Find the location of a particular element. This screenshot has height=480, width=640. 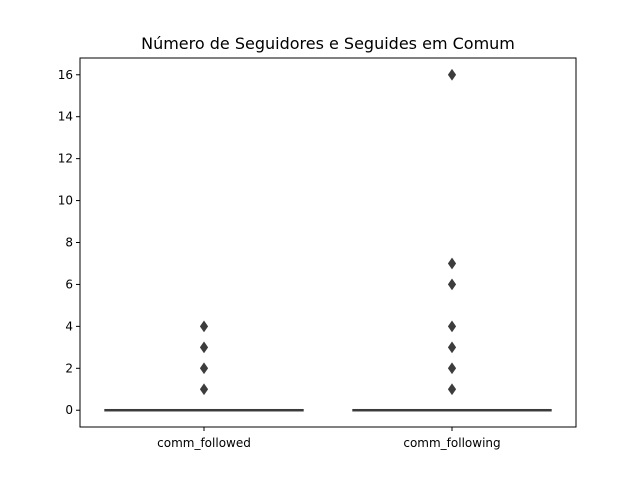

y-tick-label: 10 is located at coordinates (65, 201).